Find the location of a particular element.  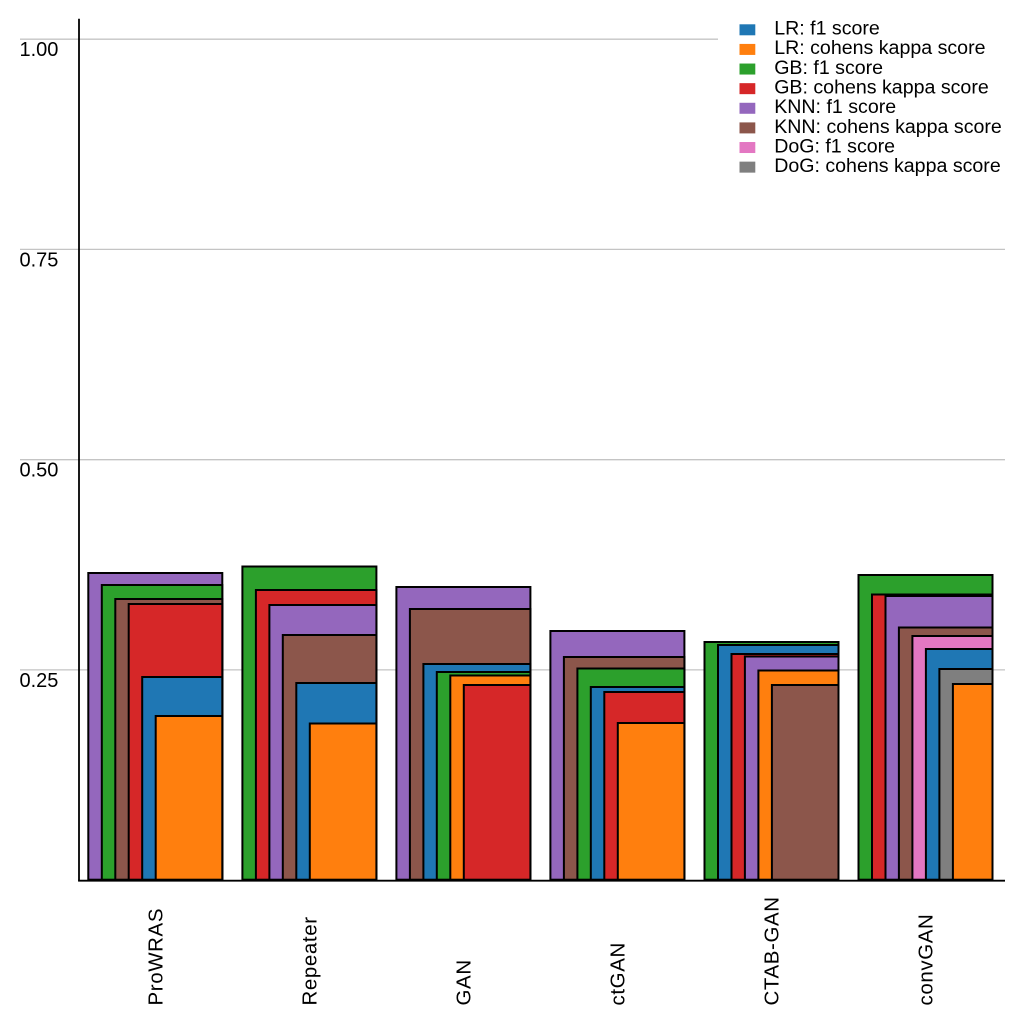

svg-text: GB: cohens kappa score is located at coordinates (881, 87).